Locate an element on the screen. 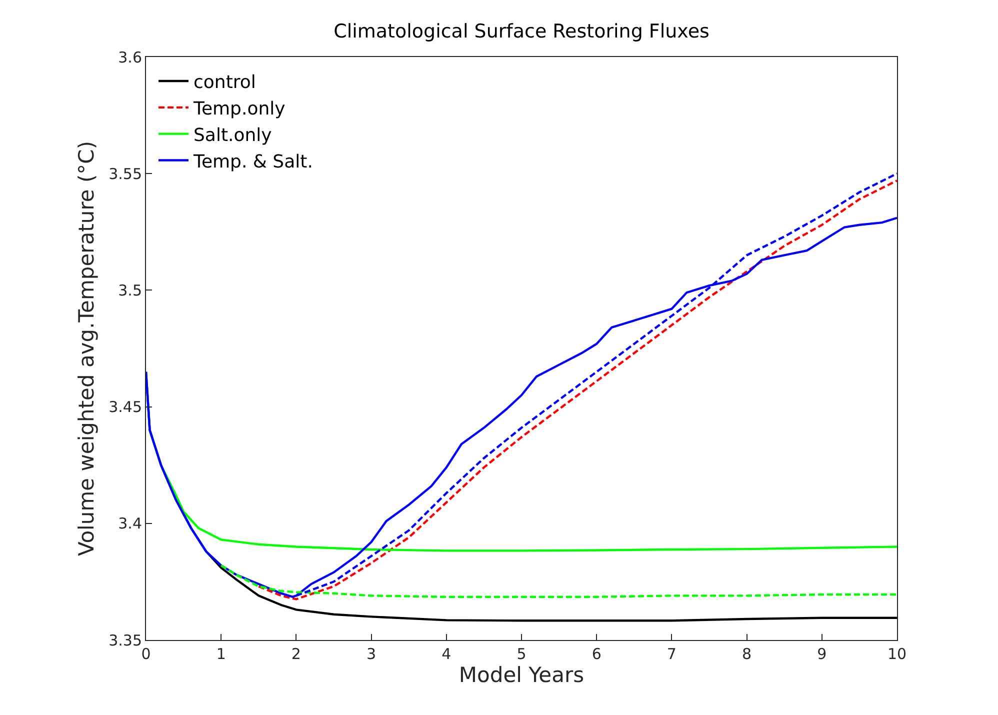 The height and width of the screenshot is (715, 998). x-tick-label: 2 is located at coordinates (296, 654).